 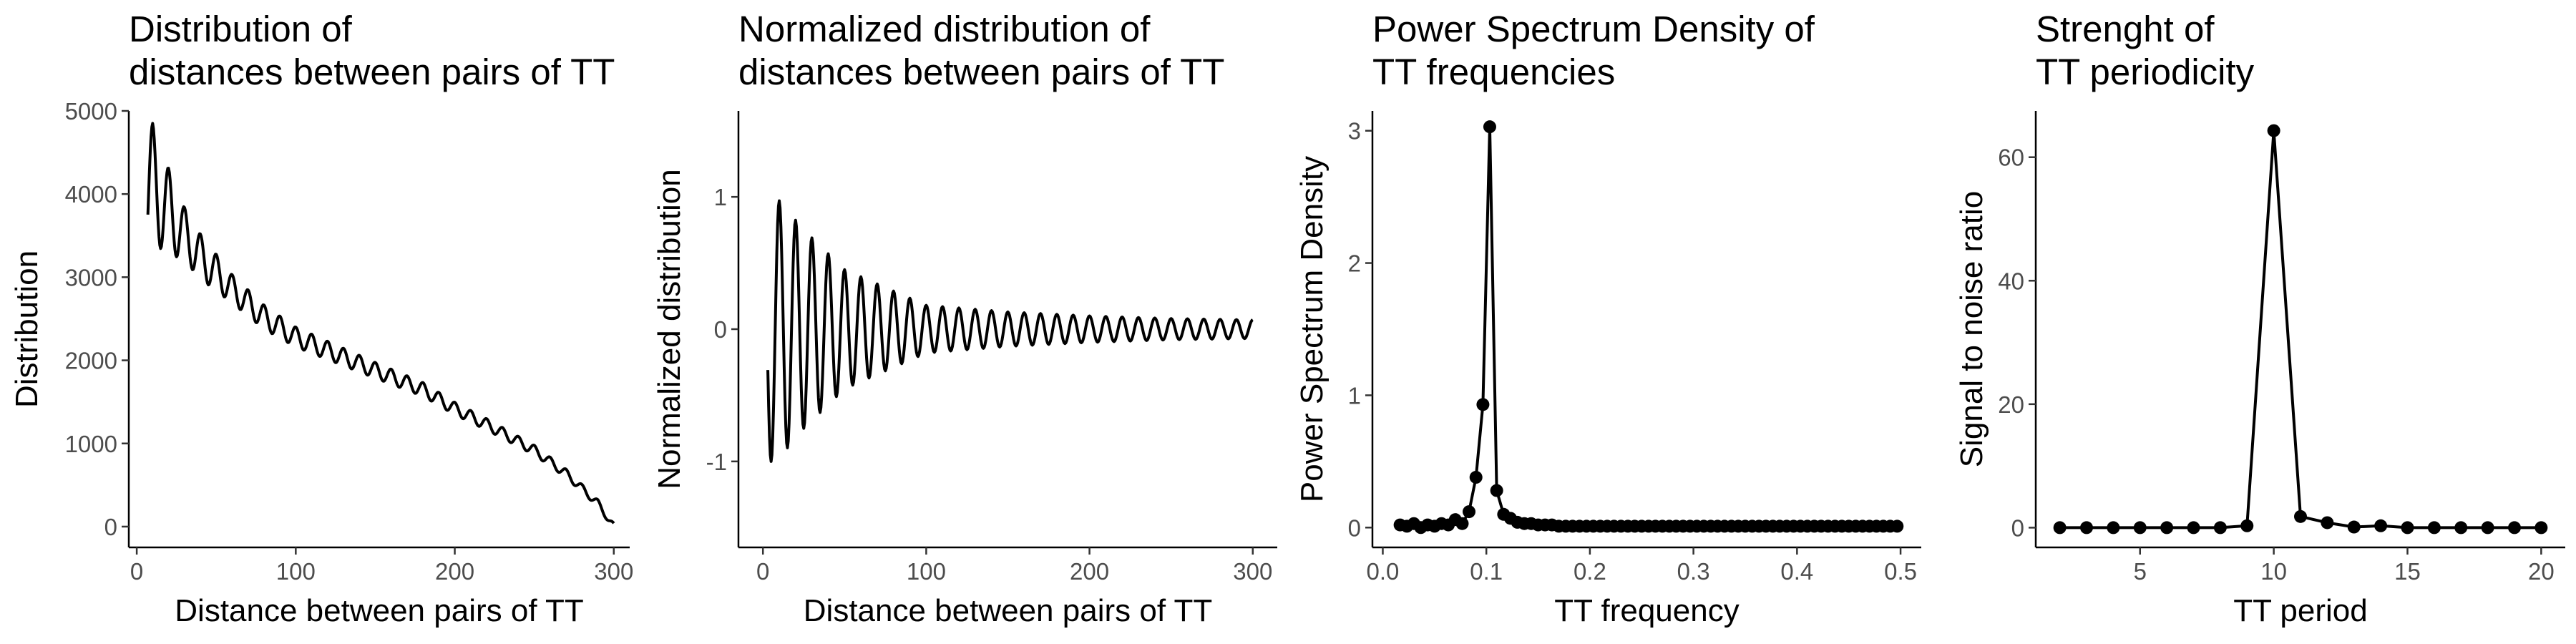 I want to click on y-tick-label: 3000, so click(x=91, y=277).